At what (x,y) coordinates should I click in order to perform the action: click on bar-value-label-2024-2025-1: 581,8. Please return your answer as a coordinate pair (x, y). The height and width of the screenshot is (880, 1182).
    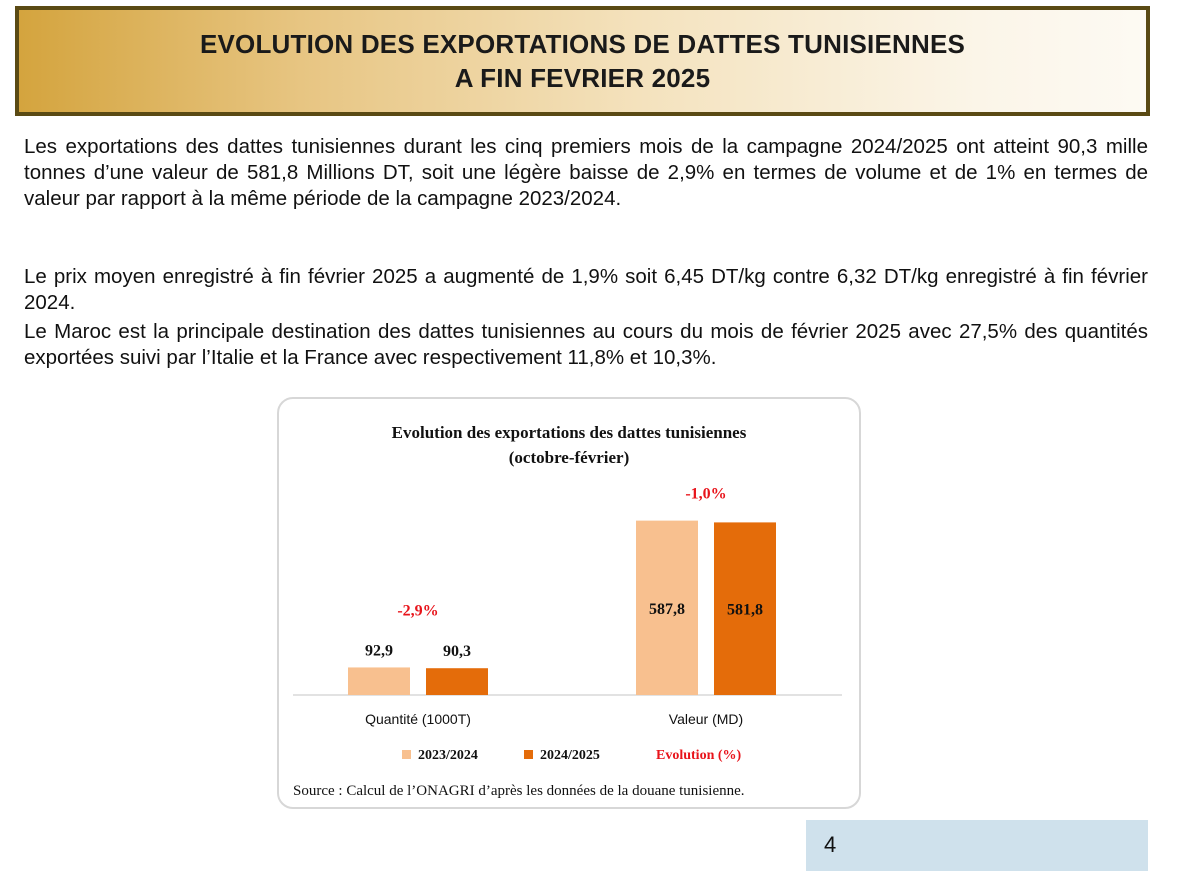
    Looking at the image, I should click on (745, 610).